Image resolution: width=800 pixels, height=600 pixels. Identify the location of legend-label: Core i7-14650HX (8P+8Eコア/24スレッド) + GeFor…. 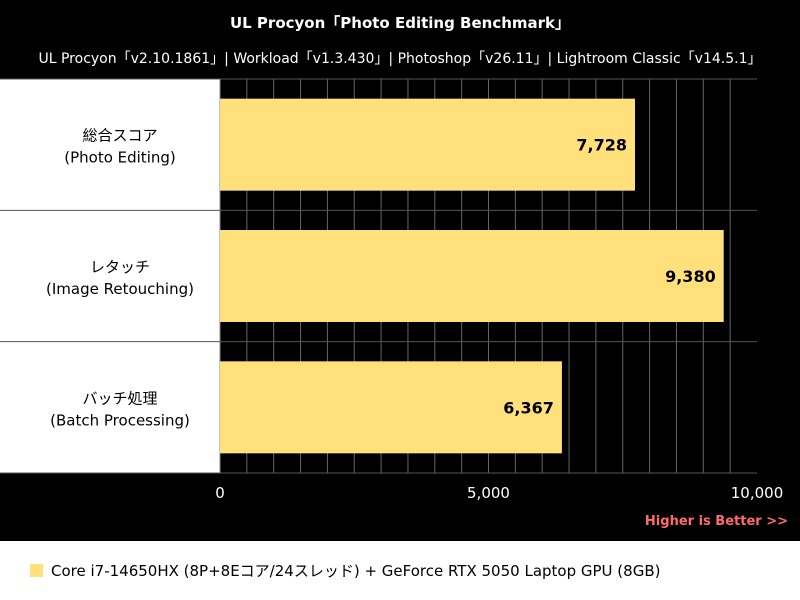
(356, 571).